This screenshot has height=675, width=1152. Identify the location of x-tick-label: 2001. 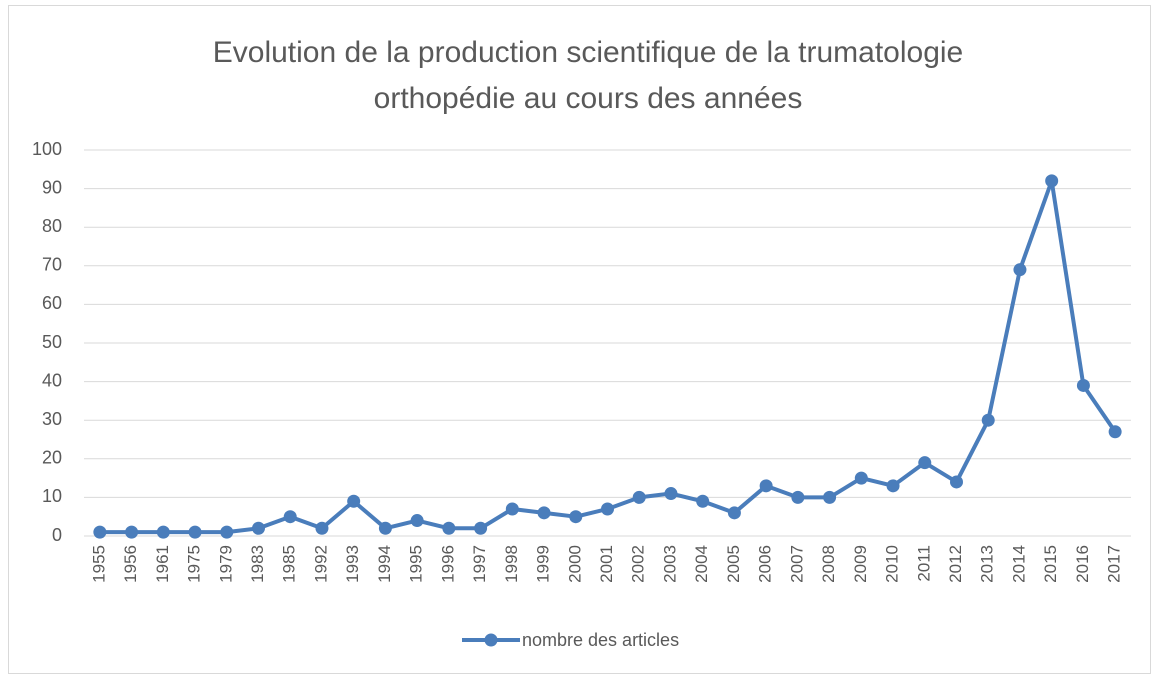
(606, 564).